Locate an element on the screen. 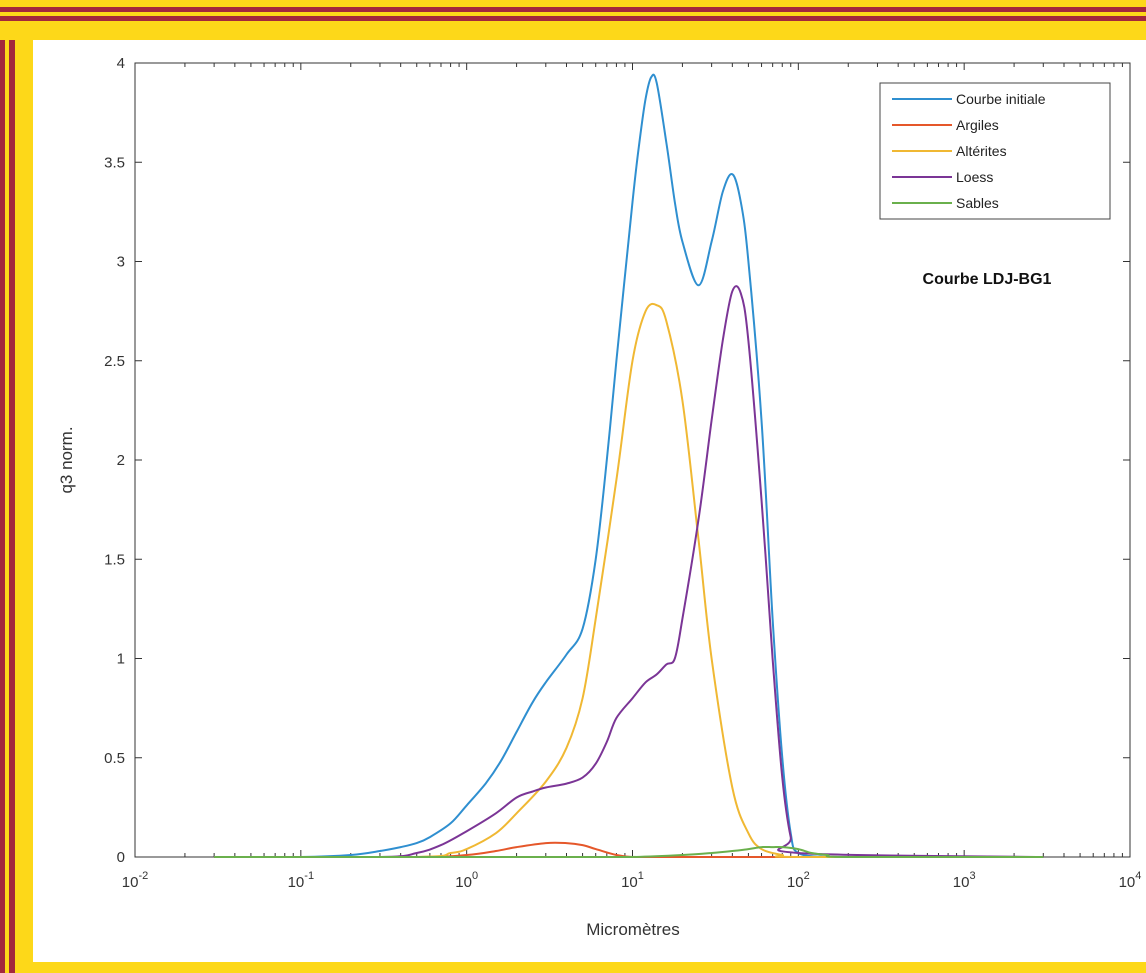 This screenshot has height=973, width=1146. chart-annotation: Courbe LDJ-BG1 is located at coordinates (987, 279).